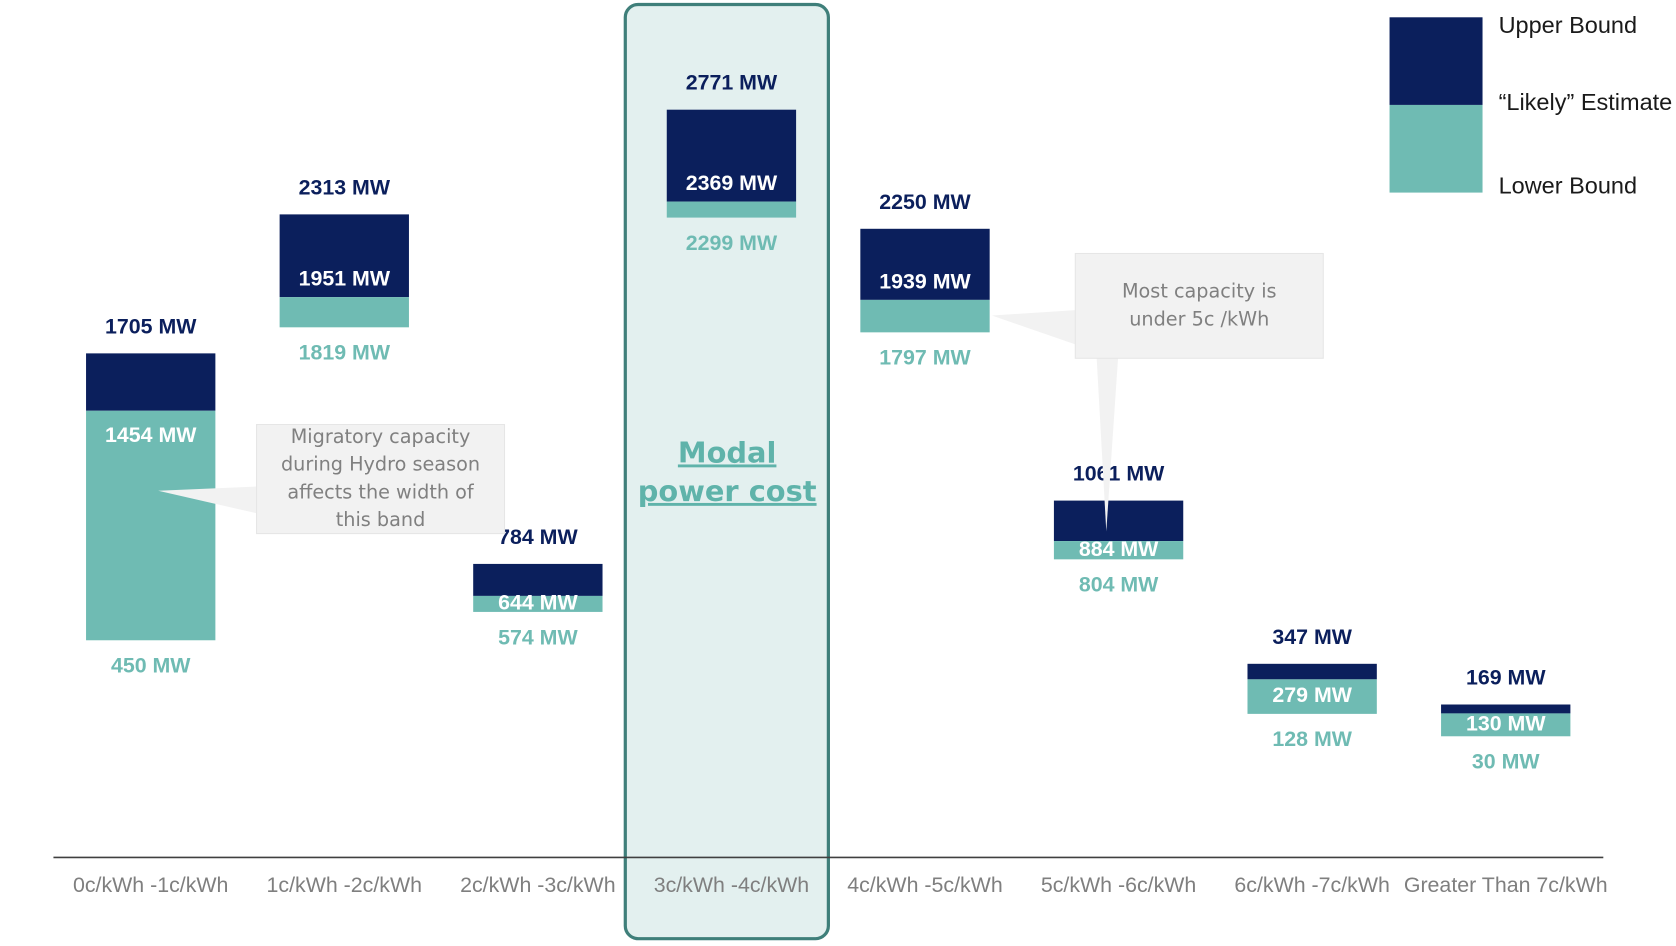 Image resolution: width=1676 pixels, height=946 pixels. Describe the element at coordinates (1311, 885) in the screenshot. I see `x-tick-label: 6c/kWh -7c/kWh` at that location.